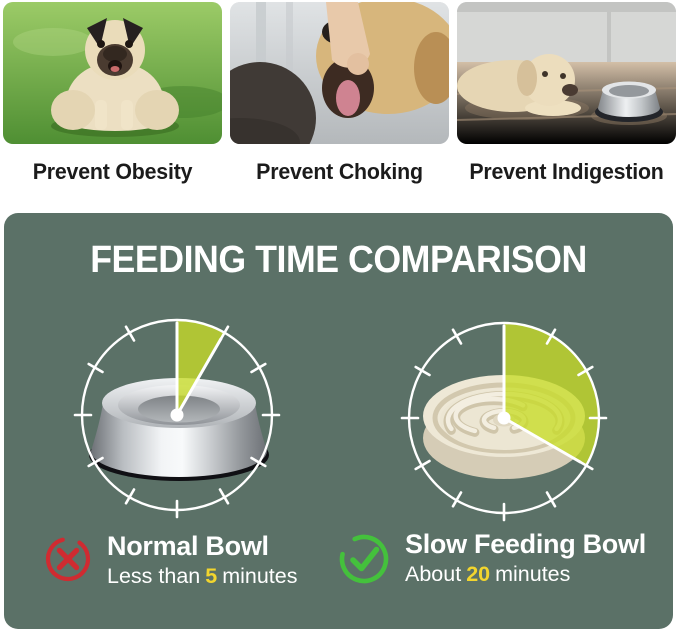  Describe the element at coordinates (566, 171) in the screenshot. I see `benefit-caption-indigestion: Prevent Indigestion` at that location.